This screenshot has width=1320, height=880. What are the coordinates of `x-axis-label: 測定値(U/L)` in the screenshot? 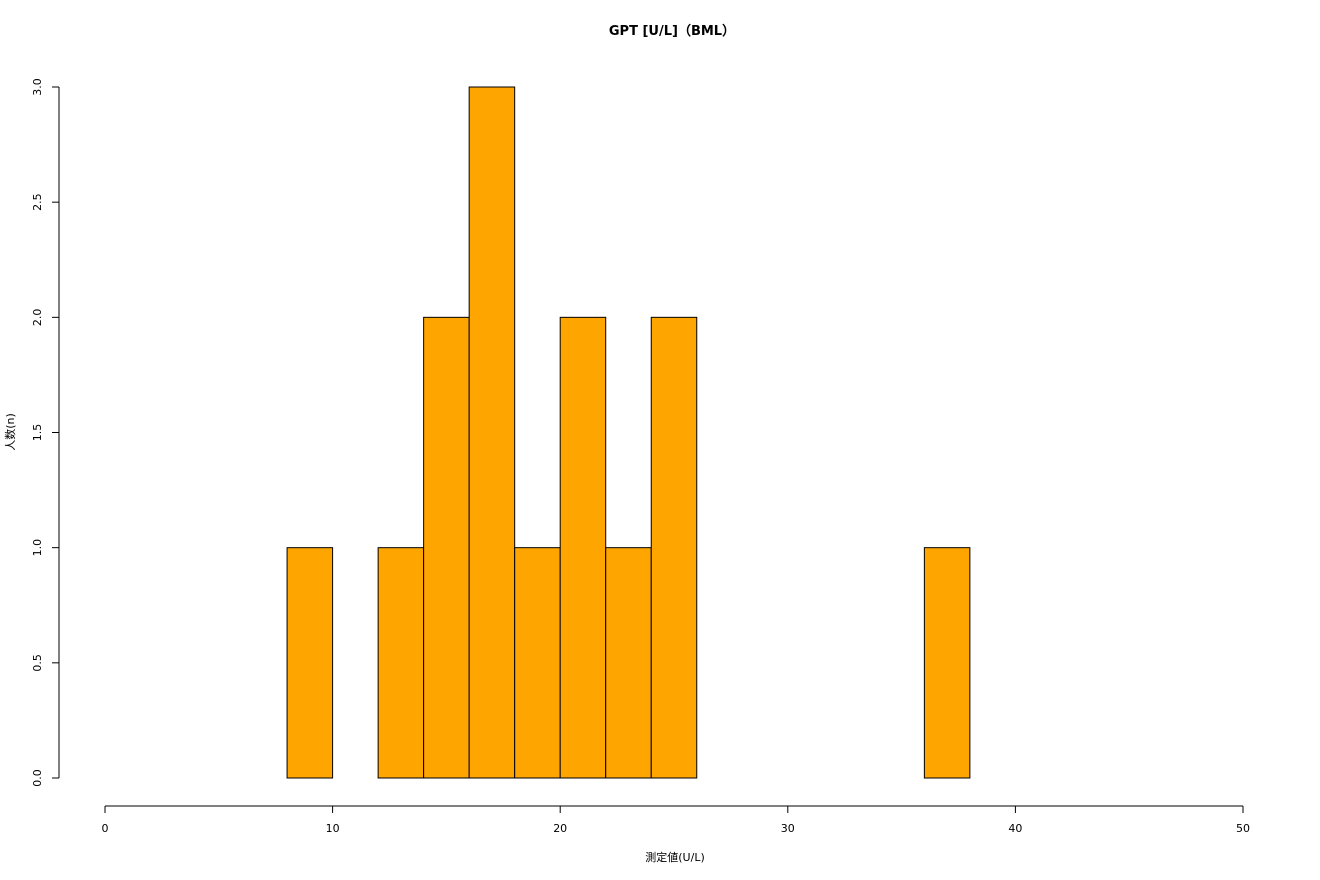 It's located at (674, 857).